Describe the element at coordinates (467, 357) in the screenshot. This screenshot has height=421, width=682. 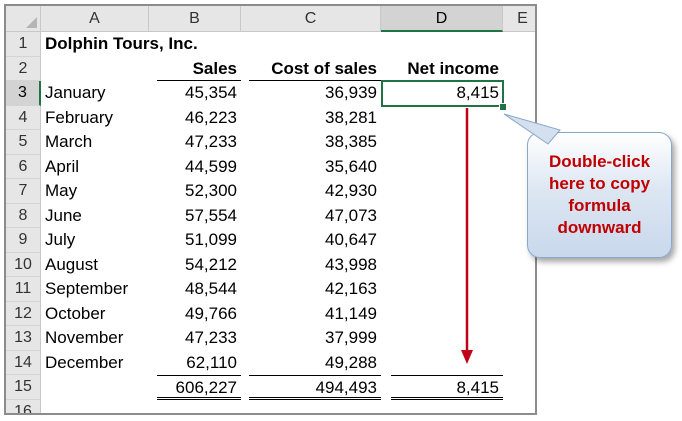
I see `copy-down-arrow-head` at that location.